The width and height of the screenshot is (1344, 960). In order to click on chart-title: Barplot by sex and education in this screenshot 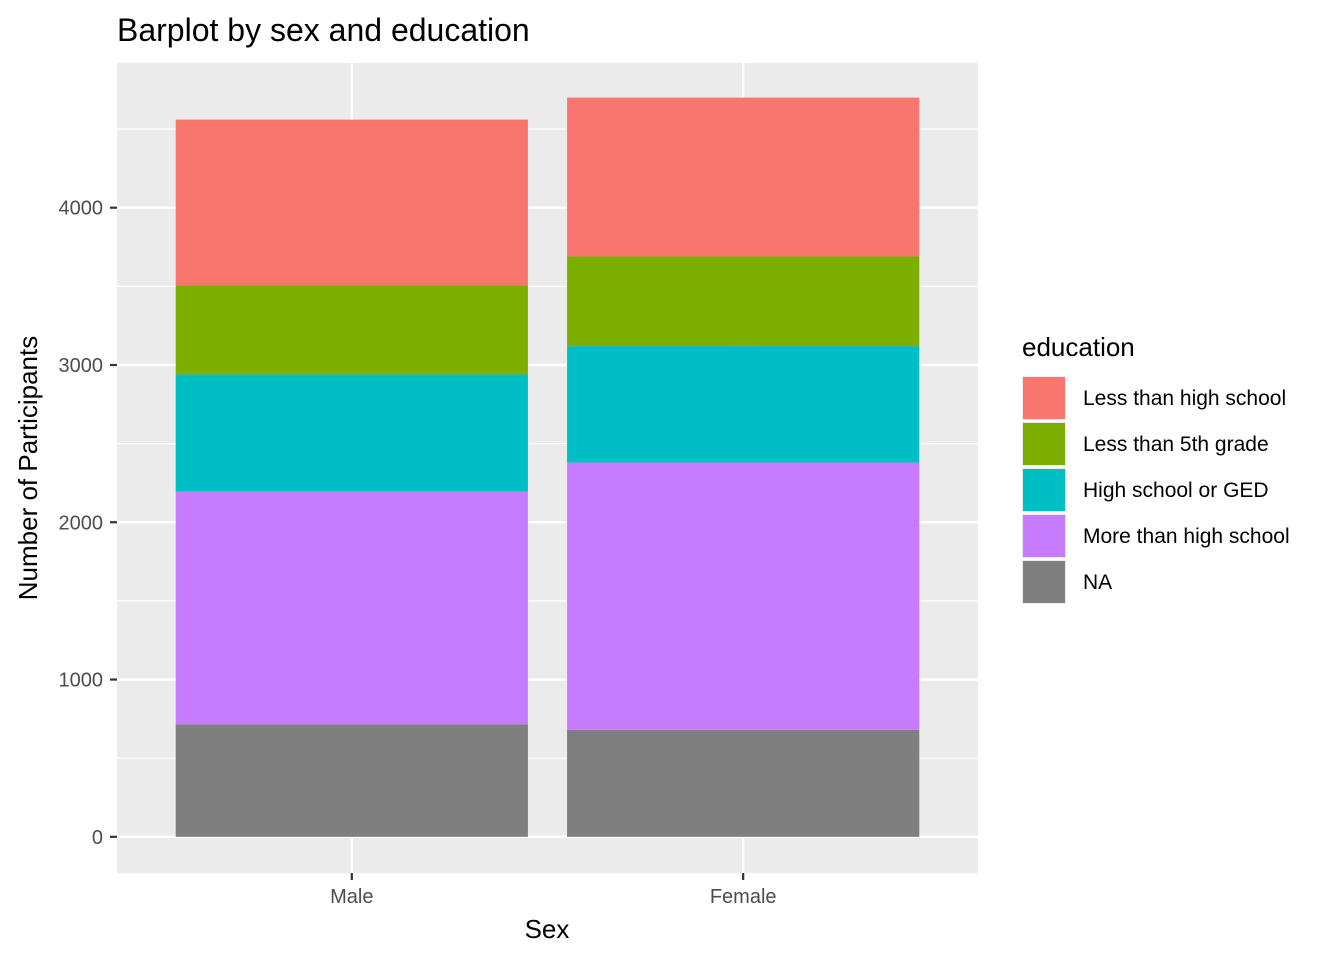, I will do `click(323, 30)`.